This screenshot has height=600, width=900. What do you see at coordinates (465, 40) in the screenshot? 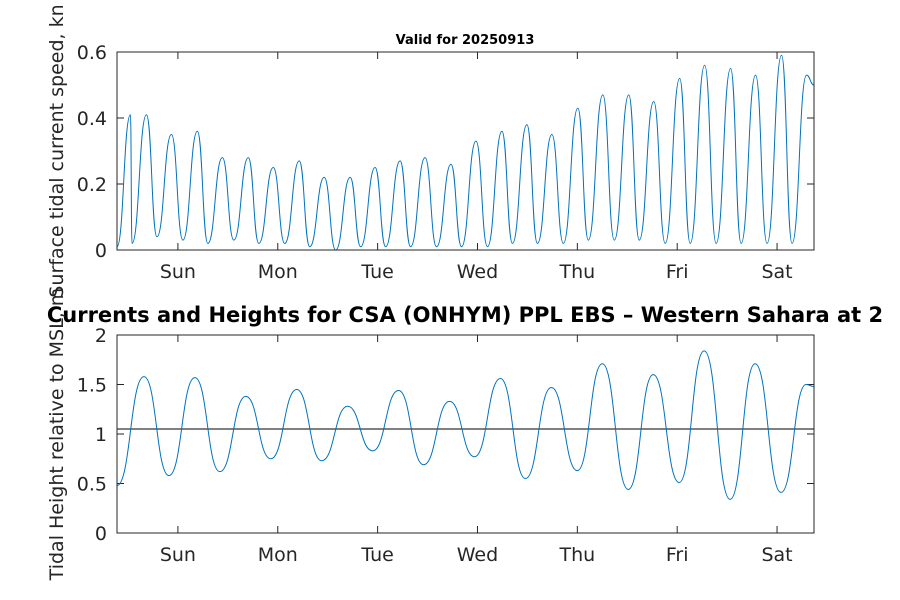
I see `current-speed-title: Valid for 20250913` at bounding box center [465, 40].